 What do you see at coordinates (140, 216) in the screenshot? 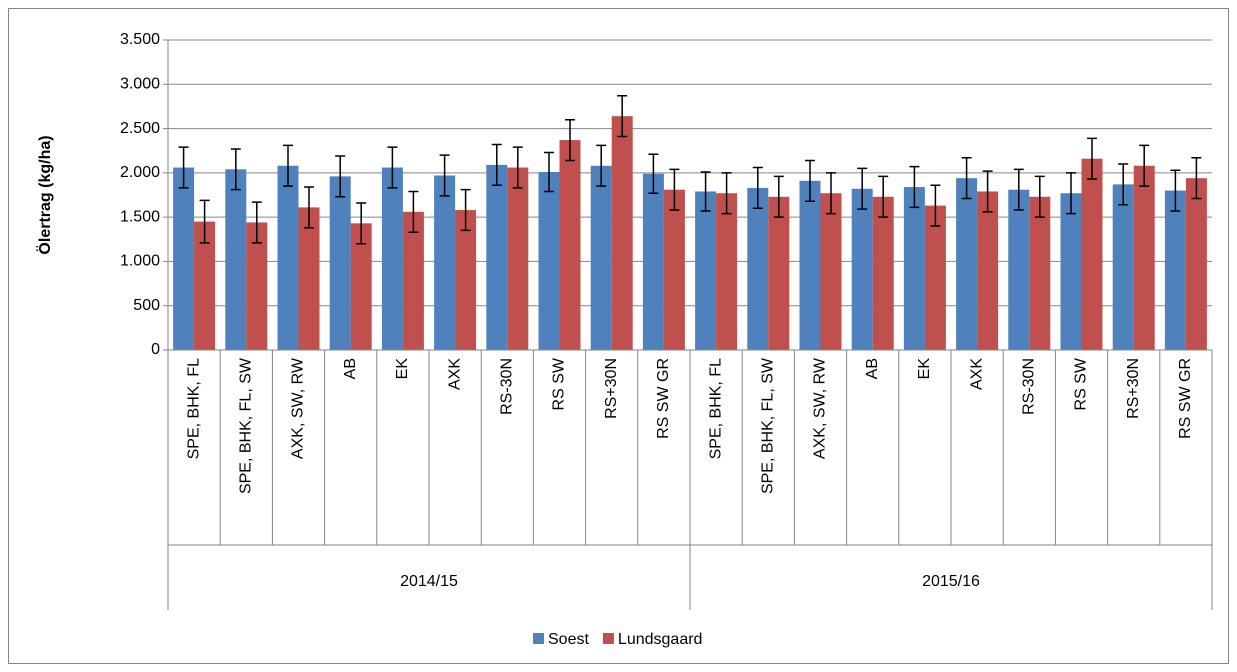
I see `y-tick-label: 1.500` at bounding box center [140, 216].